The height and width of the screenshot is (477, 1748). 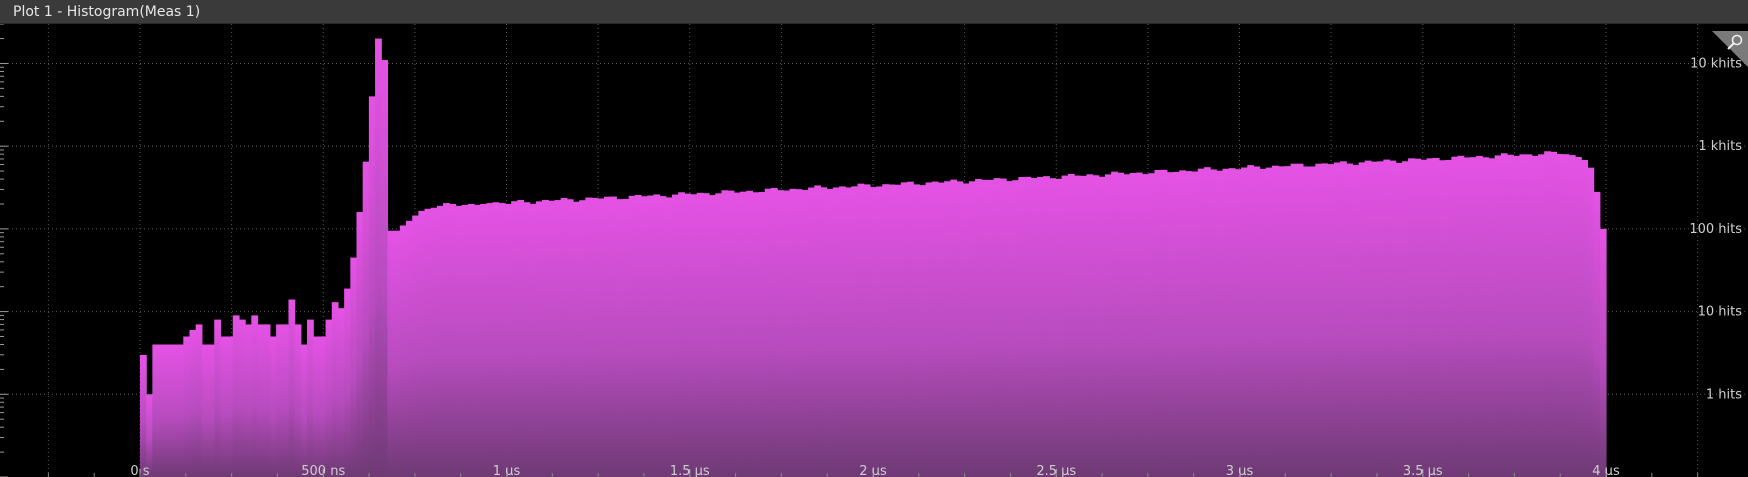 What do you see at coordinates (1728, 49) in the screenshot?
I see `zoom-button` at bounding box center [1728, 49].